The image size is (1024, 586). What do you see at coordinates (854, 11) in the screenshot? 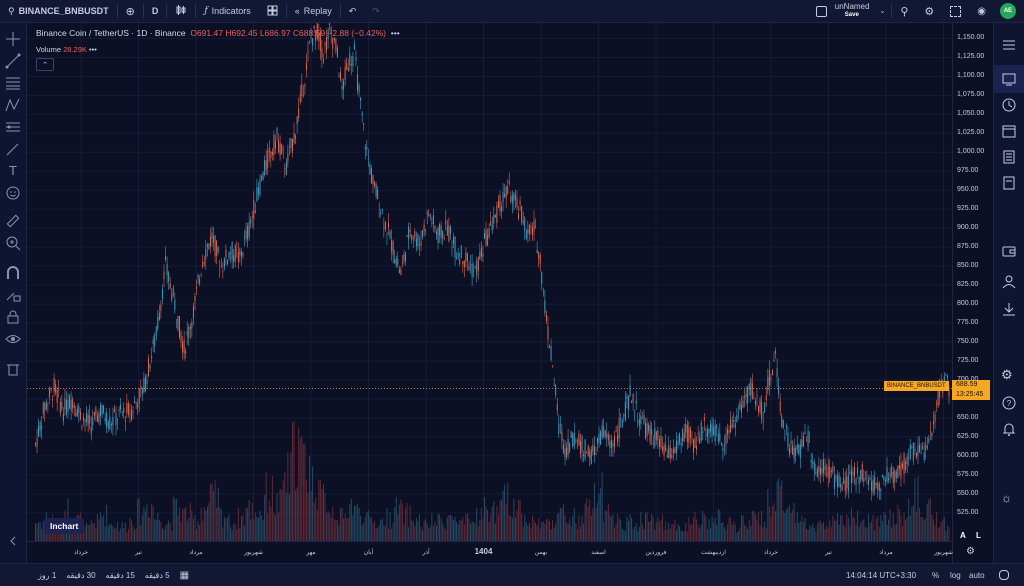
I see `layout-name-block: unNamed Save` at bounding box center [854, 11].